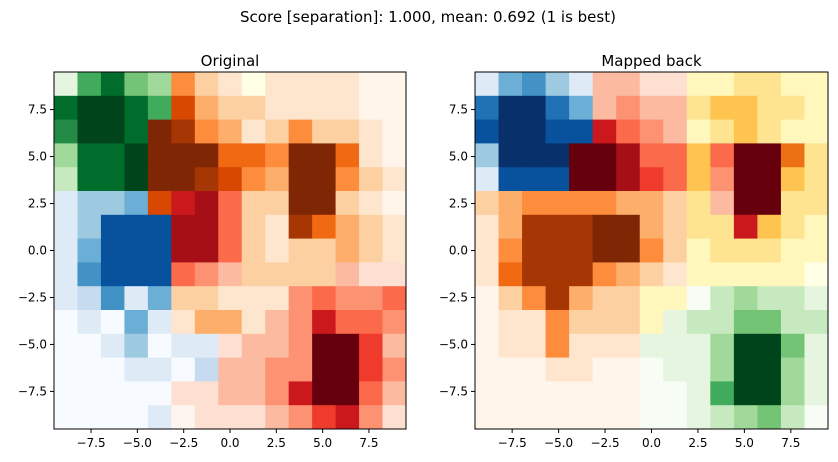  I want to click on y-tick-label: 7.5, so click(37, 110).